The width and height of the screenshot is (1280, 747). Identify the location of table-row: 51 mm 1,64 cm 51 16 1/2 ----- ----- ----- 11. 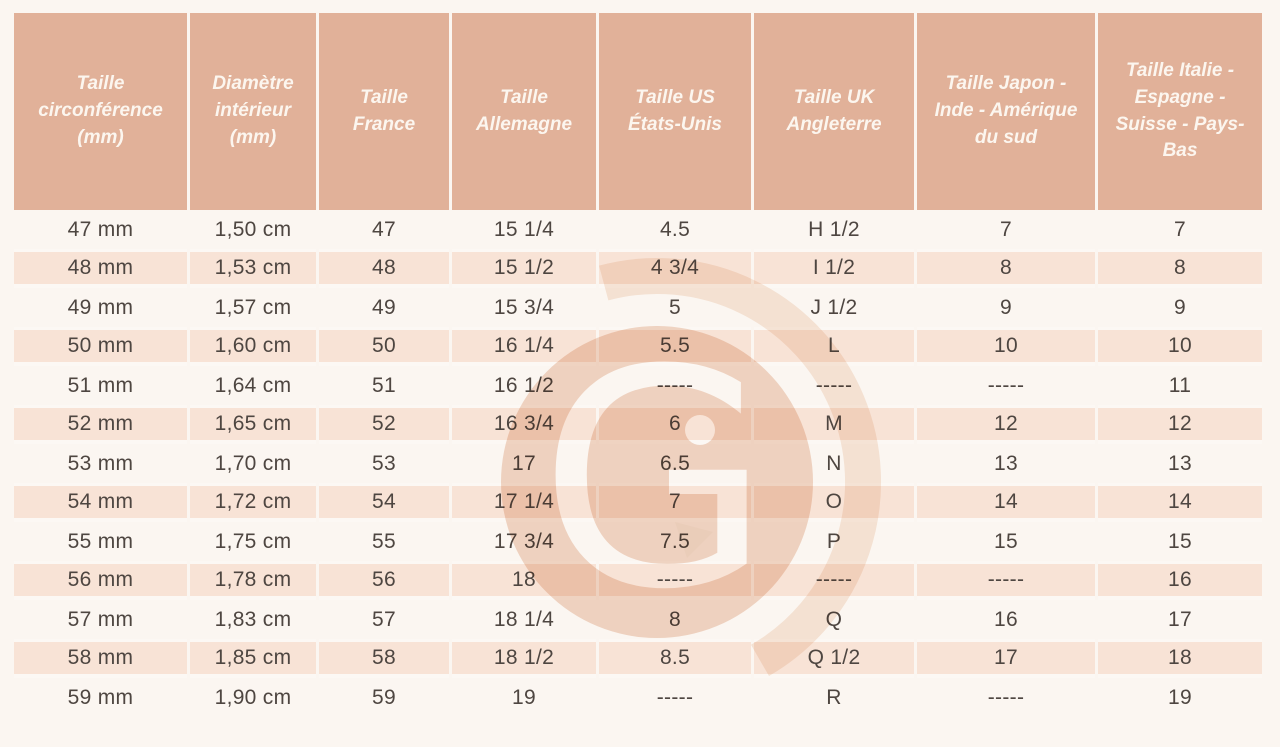
(638, 385).